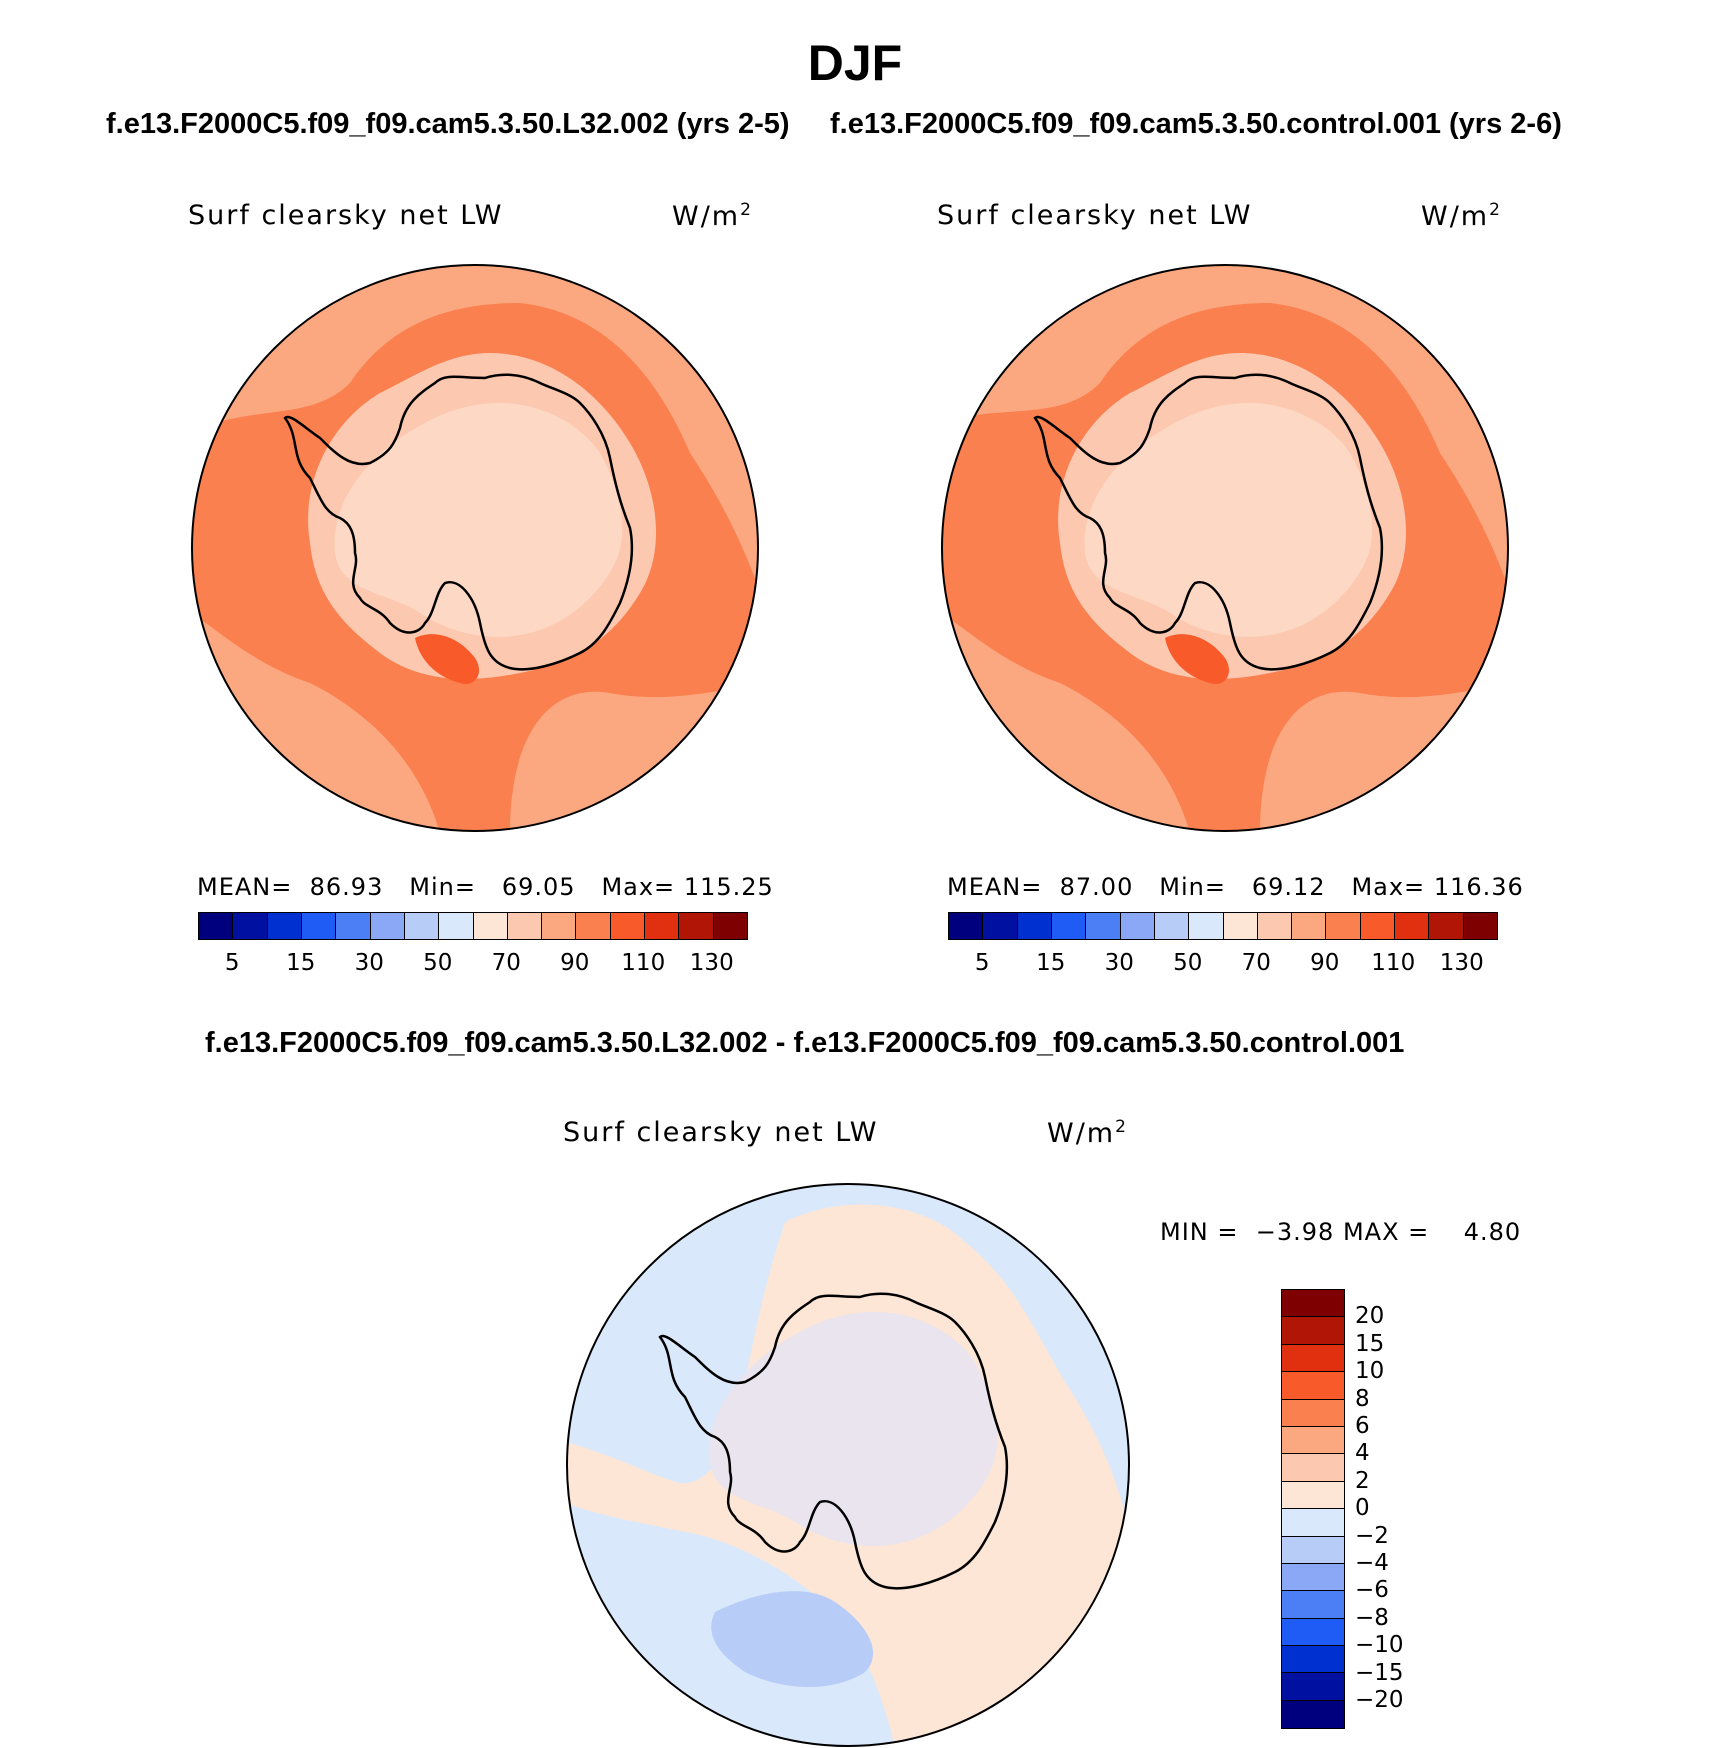 Image resolution: width=1710 pixels, height=1748 pixels. Describe the element at coordinates (1362, 1480) in the screenshot. I see `colorbar-tick-label: 2` at that location.